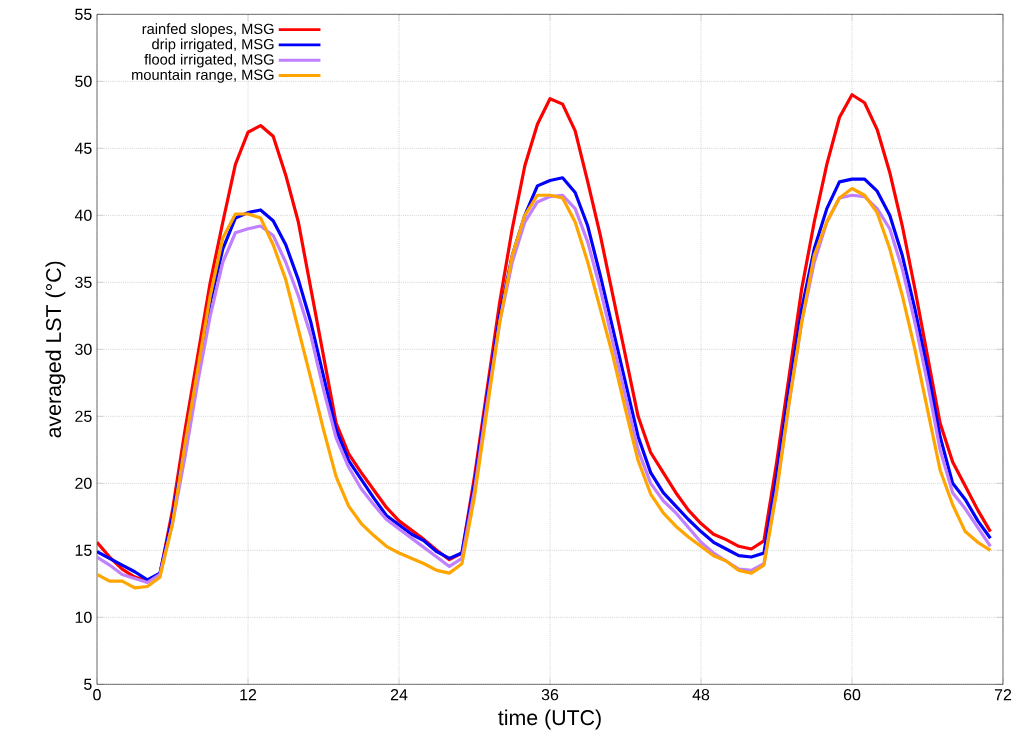 This screenshot has width=1028, height=749. What do you see at coordinates (83, 550) in the screenshot?
I see `y-tick-label: 15` at bounding box center [83, 550].